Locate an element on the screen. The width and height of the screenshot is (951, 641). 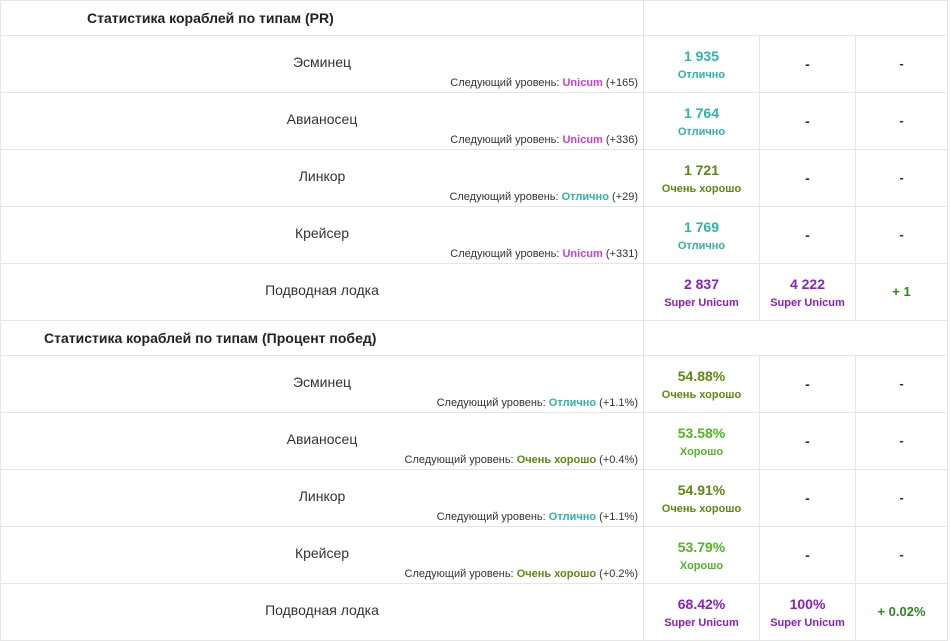
account-value: 54.88% is located at coordinates (701, 375).